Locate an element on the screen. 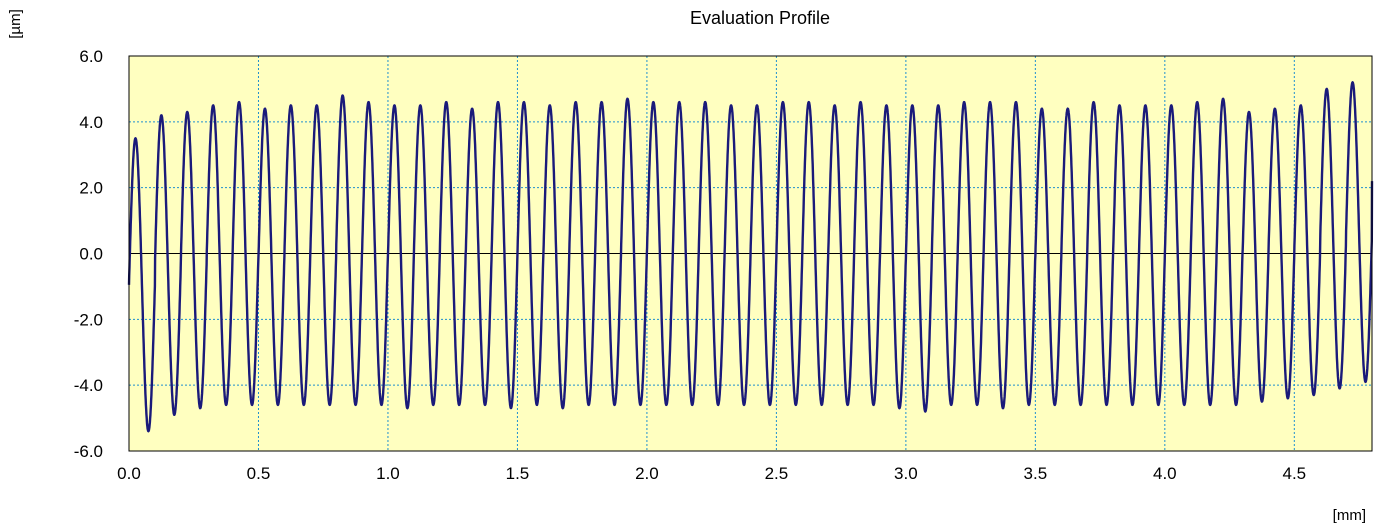 This screenshot has width=1382, height=531. x-tick-label: 4.0 is located at coordinates (1165, 473).